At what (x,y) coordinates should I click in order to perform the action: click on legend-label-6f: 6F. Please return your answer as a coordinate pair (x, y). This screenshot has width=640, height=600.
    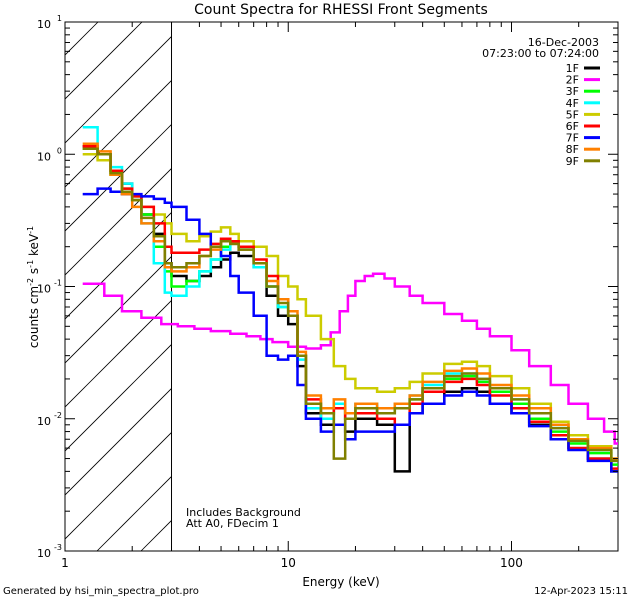
    Looking at the image, I should click on (572, 126).